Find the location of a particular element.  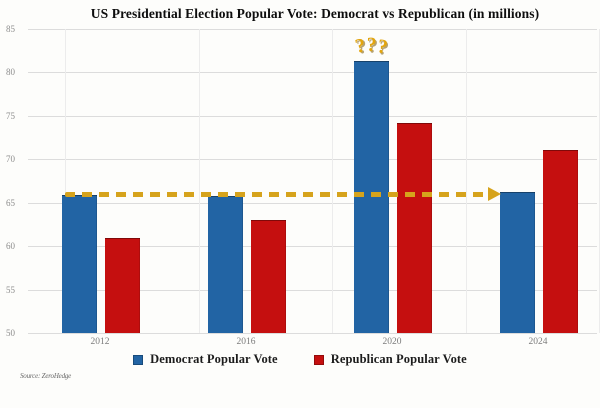

y-tick-label-85: 85 is located at coordinates (10, 29).